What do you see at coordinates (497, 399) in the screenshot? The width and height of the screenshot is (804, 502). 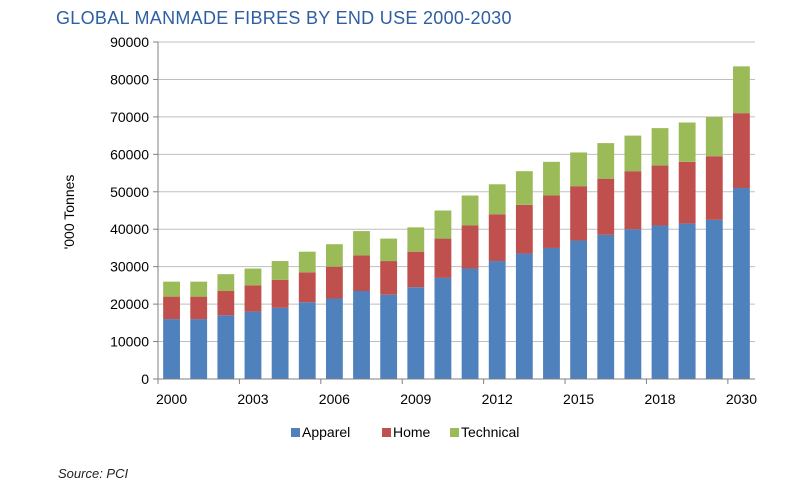 I see `x-tick-label: 2012` at bounding box center [497, 399].